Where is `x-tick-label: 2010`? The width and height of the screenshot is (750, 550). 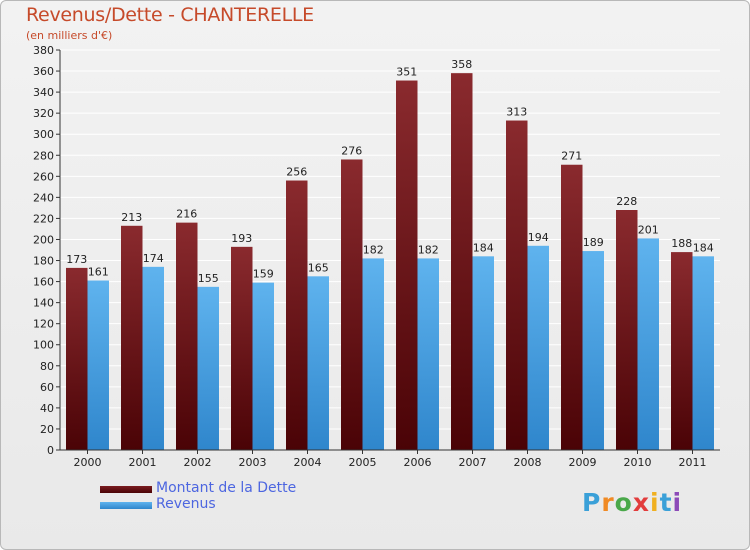 x-tick-label: 2010 is located at coordinates (638, 462).